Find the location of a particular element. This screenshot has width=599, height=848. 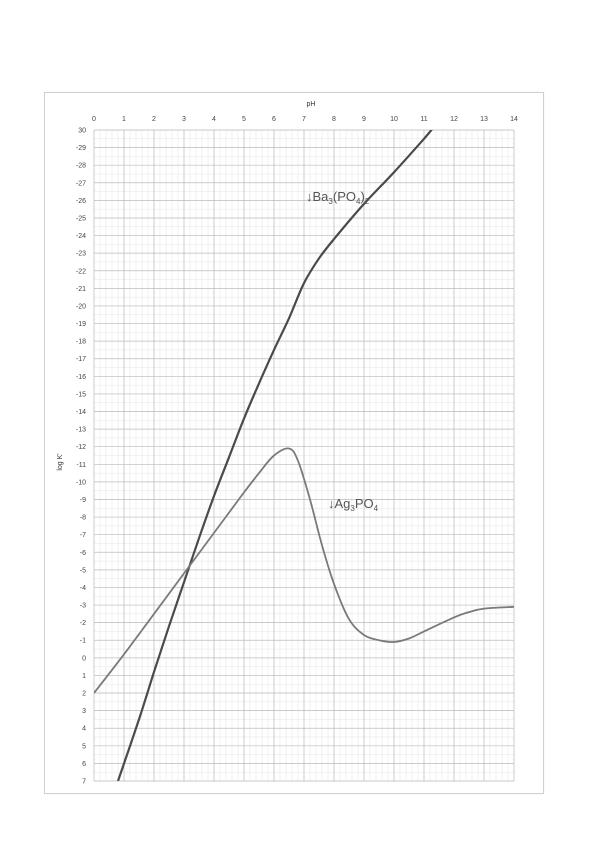

x-tick-label: 6 is located at coordinates (274, 119).